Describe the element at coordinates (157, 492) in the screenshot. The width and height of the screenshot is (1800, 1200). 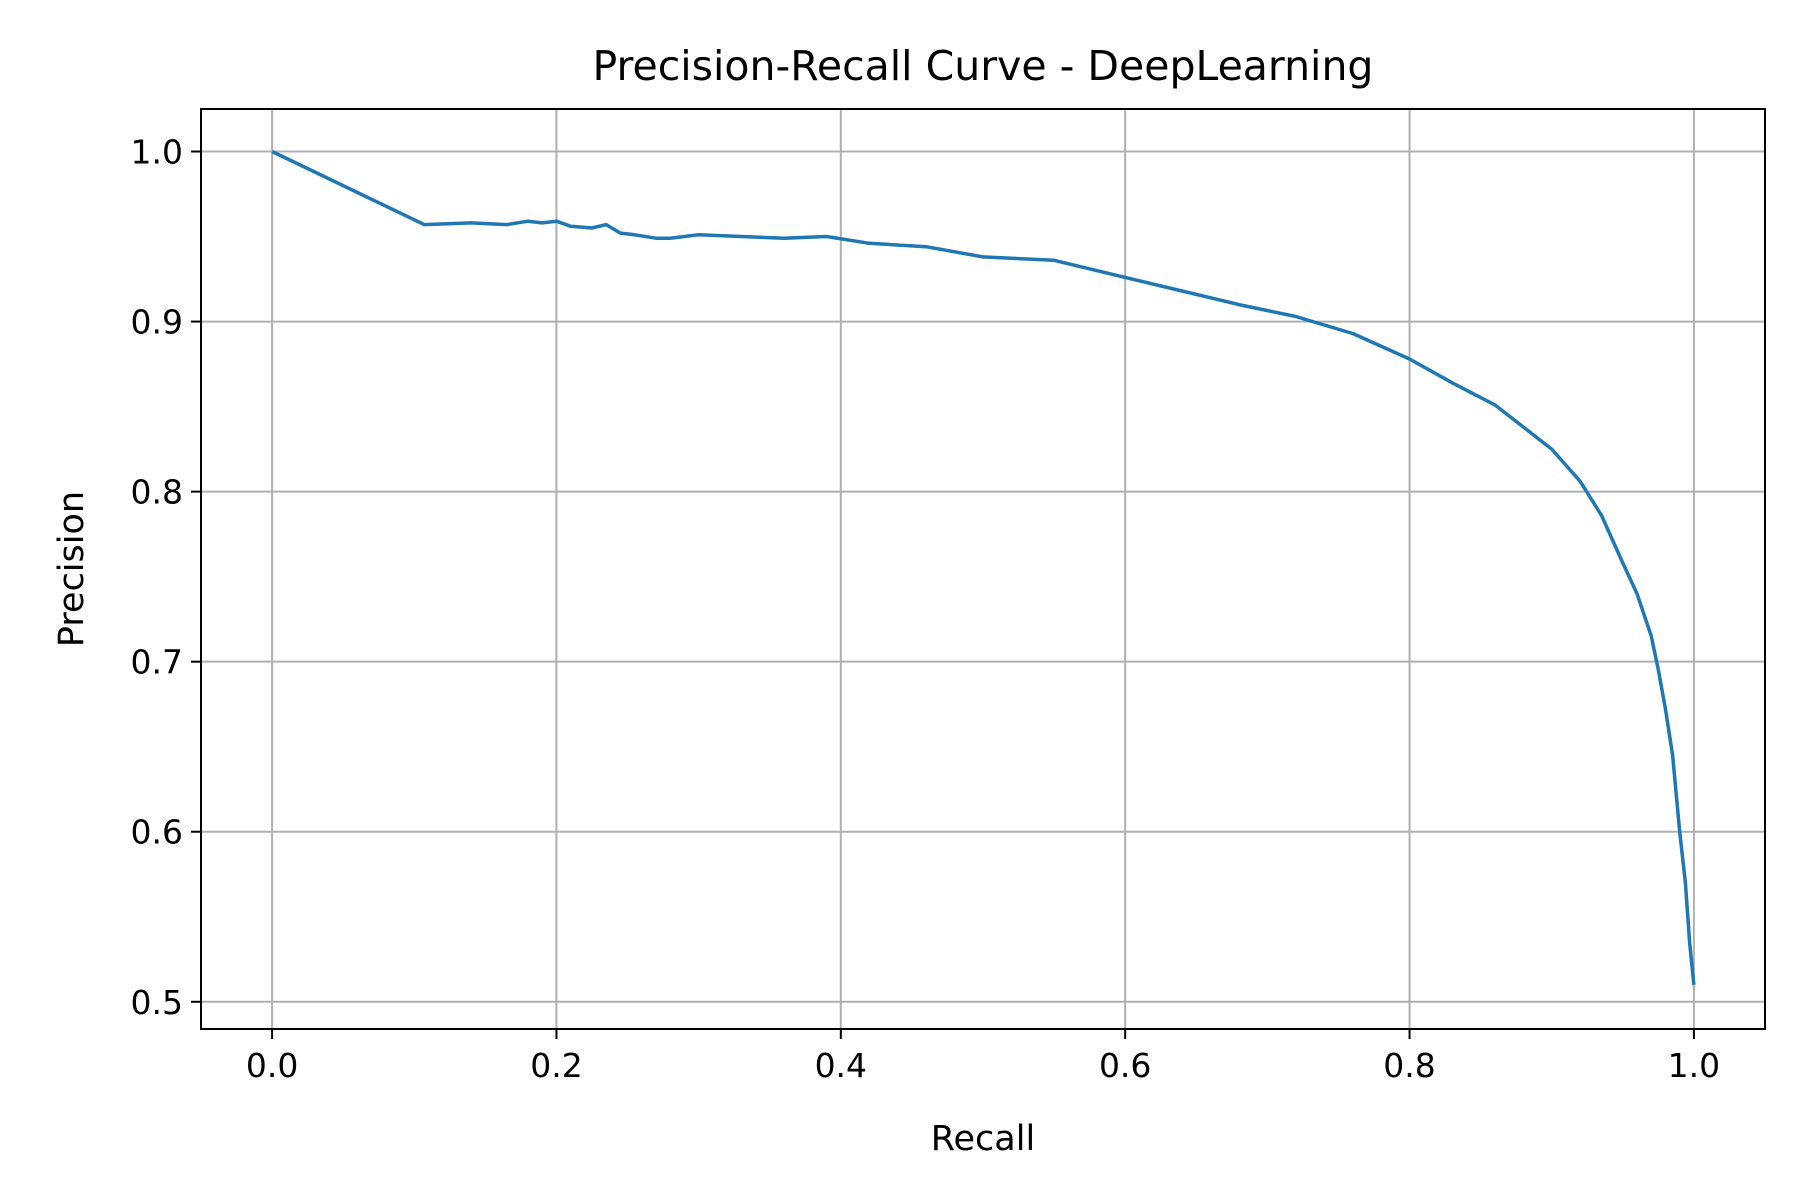
I see `y-tick-label: 0.8` at that location.